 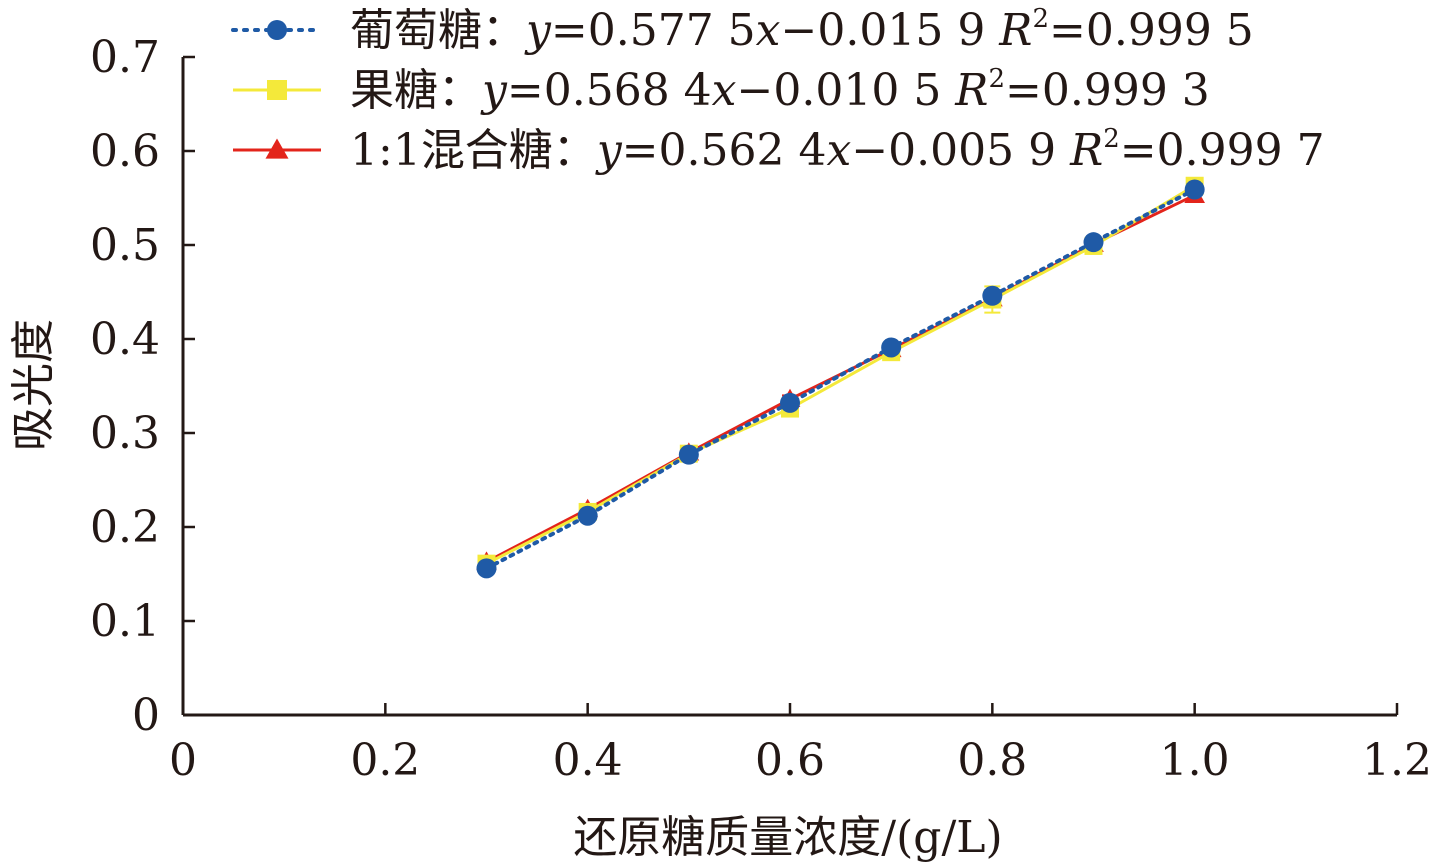 What do you see at coordinates (588, 760) in the screenshot?
I see `x-tick-label: 0.4` at bounding box center [588, 760].